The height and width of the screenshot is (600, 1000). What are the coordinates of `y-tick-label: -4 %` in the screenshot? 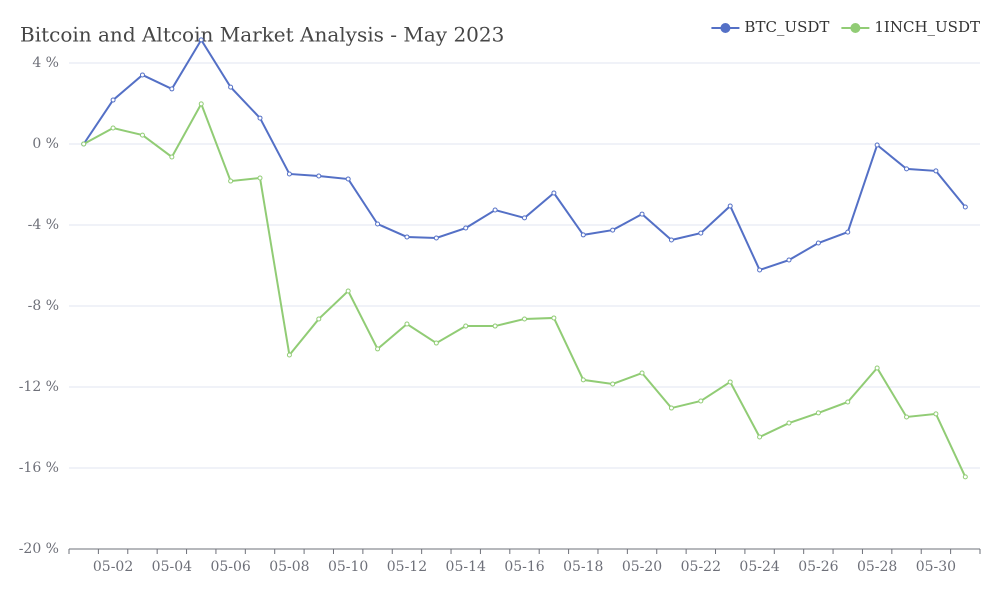 It's located at (43, 225).